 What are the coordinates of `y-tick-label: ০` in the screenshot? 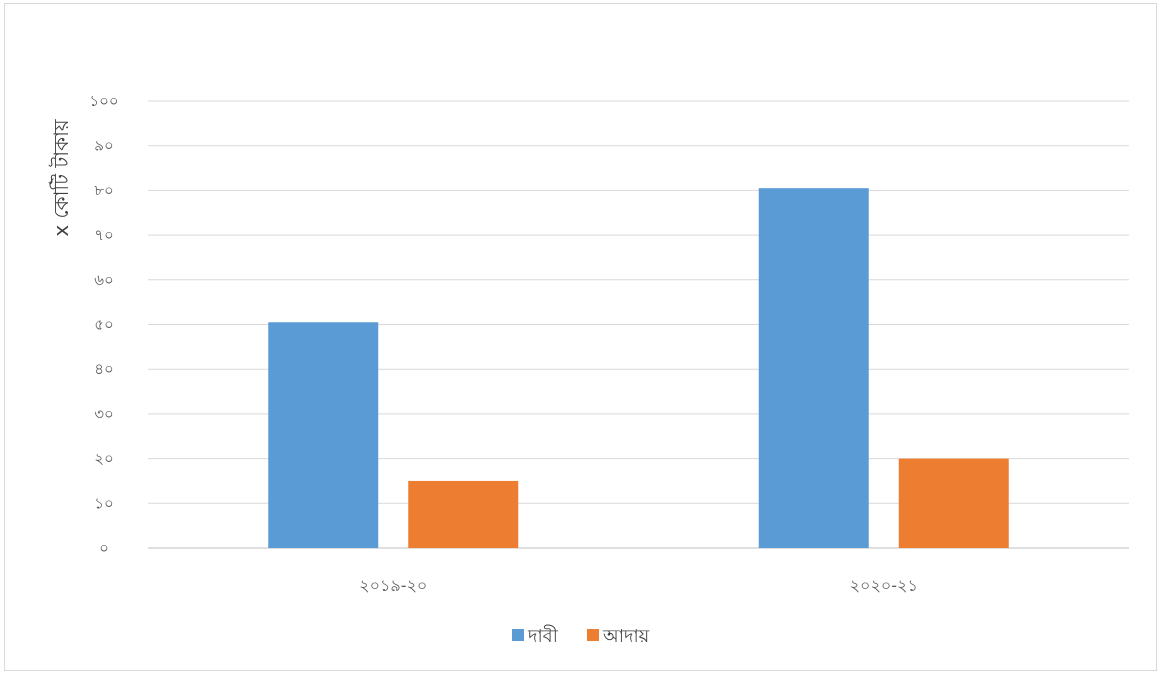 It's located at (104, 548).